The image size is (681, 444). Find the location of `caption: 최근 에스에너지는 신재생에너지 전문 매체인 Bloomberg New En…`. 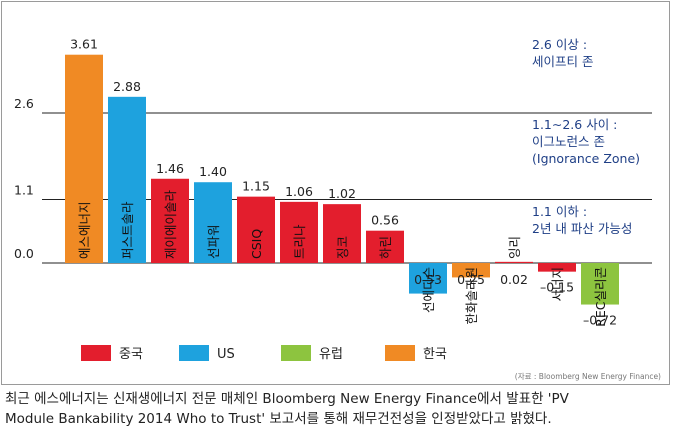

caption: 최근 에스에너지는 신재생에너지 전문 매체인 Bloomberg New En… is located at coordinates (340, 409).